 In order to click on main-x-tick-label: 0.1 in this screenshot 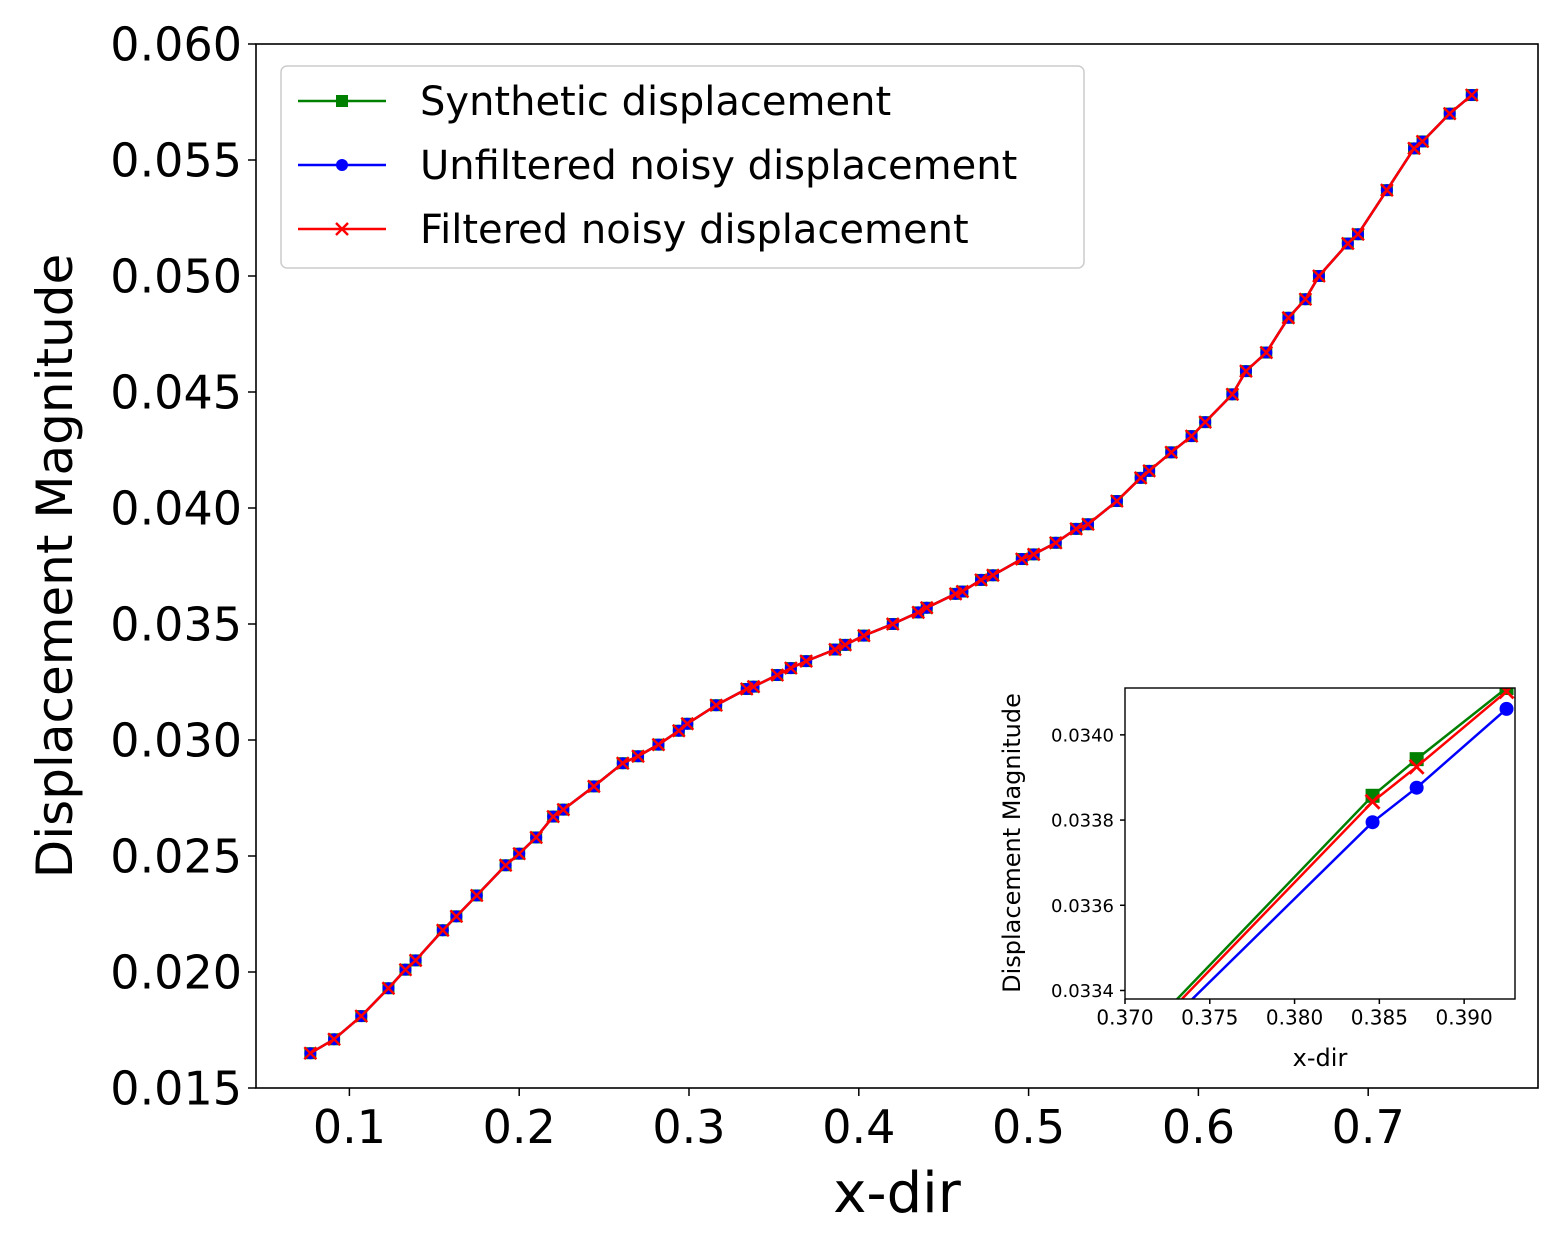, I will do `click(349, 1127)`.